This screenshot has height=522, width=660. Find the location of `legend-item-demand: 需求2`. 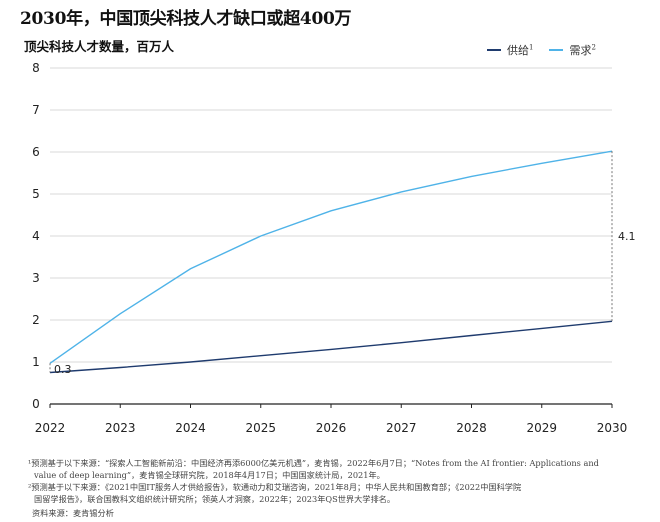

legend-item-demand: 需求2 is located at coordinates (572, 50).